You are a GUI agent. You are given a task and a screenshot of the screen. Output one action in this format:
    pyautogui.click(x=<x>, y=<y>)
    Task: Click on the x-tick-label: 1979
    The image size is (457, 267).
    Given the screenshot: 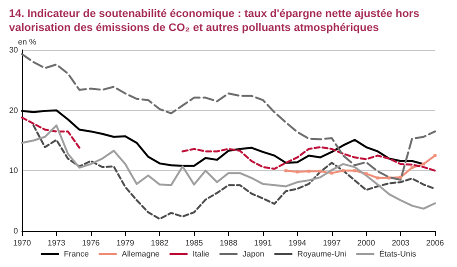 What is the action you would take?
    pyautogui.click(x=125, y=243)
    